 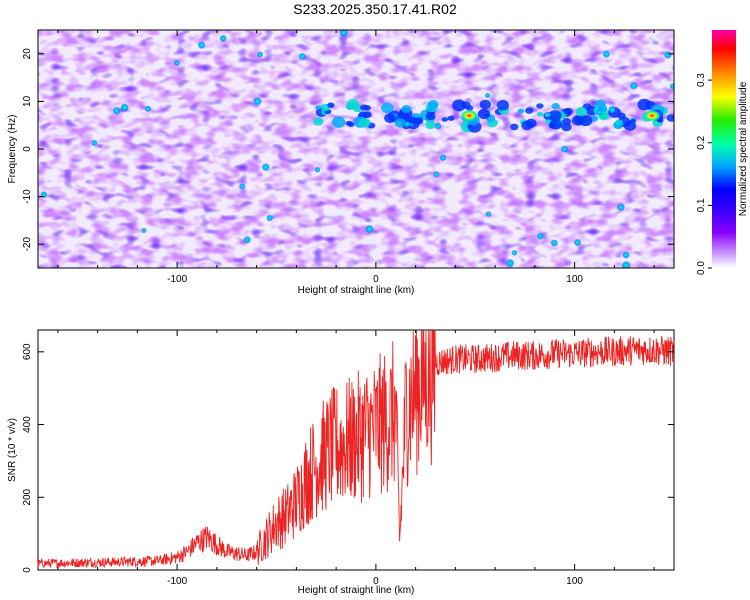 What do you see at coordinates (27, 570) in the screenshot?
I see `line-ytick-label: 0` at bounding box center [27, 570].